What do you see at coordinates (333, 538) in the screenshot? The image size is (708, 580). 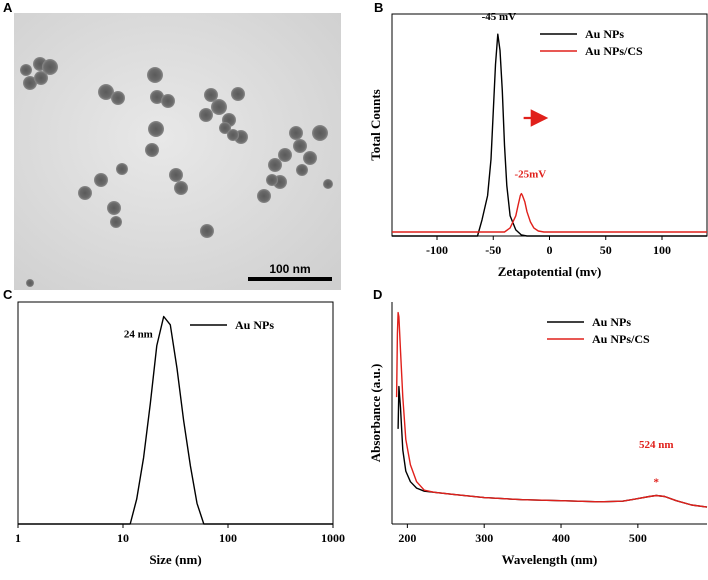 I see `x-tick-label: 1000` at bounding box center [333, 538].